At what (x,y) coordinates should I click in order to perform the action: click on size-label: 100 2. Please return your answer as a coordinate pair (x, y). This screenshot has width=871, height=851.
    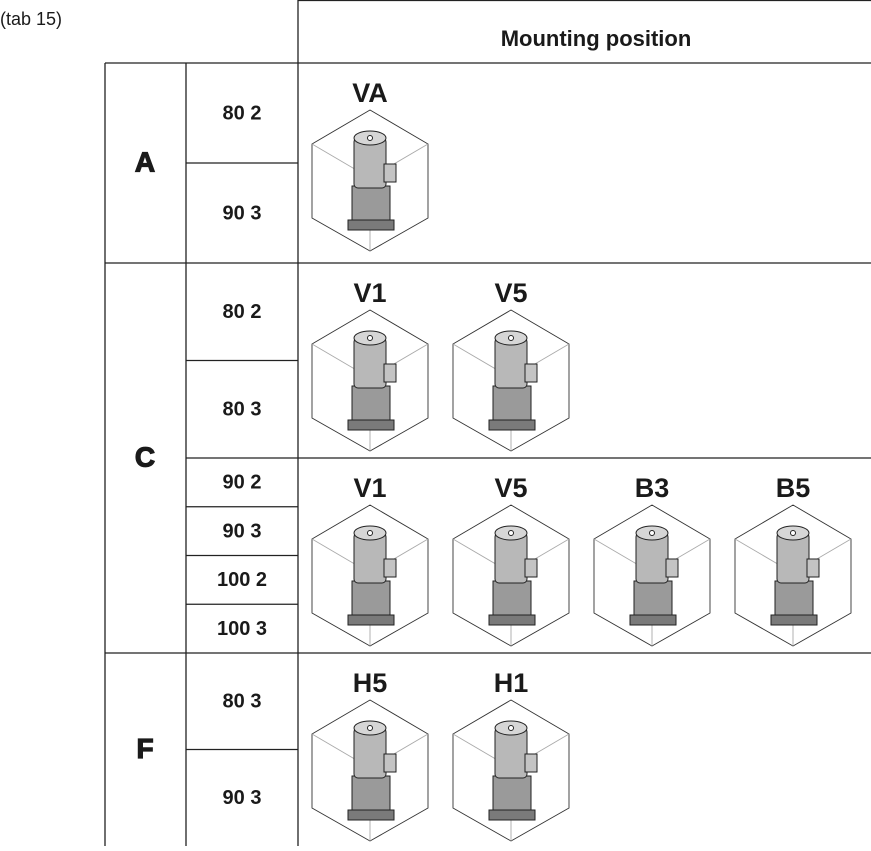
    Looking at the image, I should click on (242, 580).